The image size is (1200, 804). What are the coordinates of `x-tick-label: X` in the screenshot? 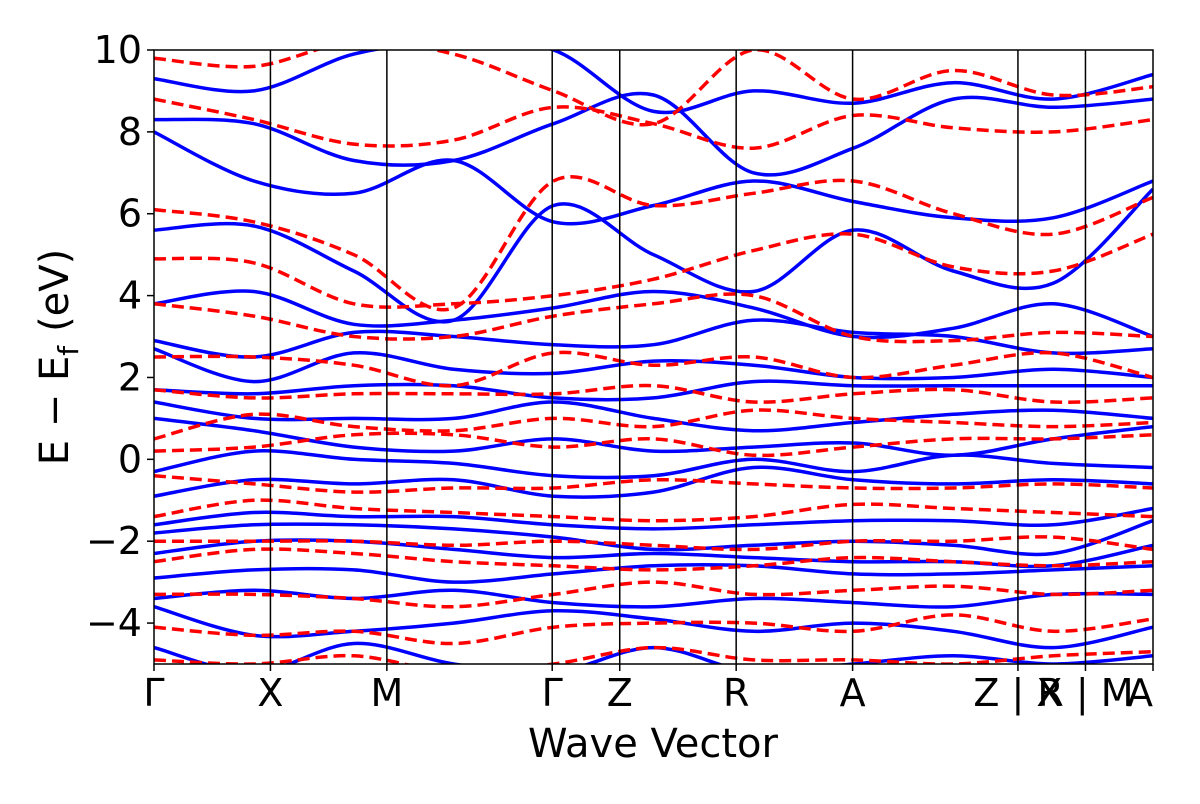 It's located at (270, 693).